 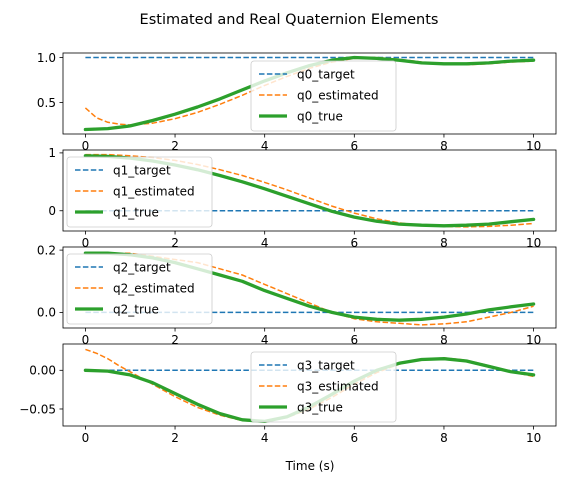 I want to click on legend-label-q2_true: q2_true, so click(x=136, y=309).